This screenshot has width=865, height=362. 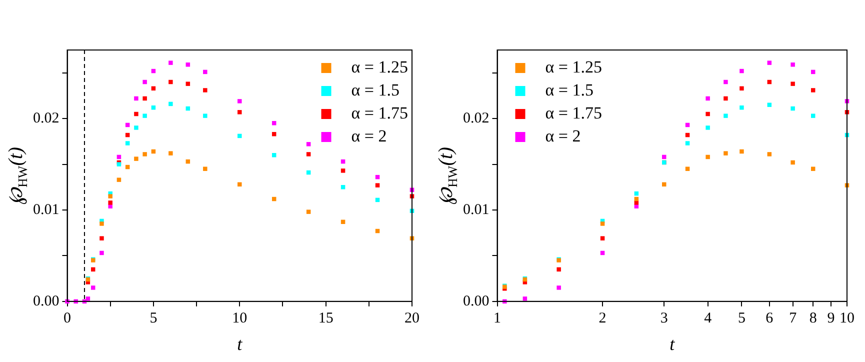 I want to click on x-tick-label: 8, so click(x=813, y=318).